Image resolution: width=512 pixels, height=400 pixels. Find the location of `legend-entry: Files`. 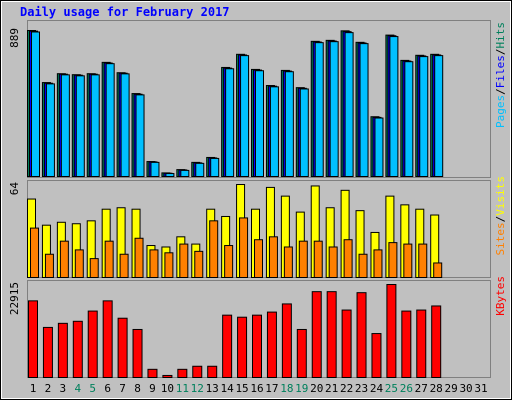

legend-entry: Files is located at coordinates (500, 71).